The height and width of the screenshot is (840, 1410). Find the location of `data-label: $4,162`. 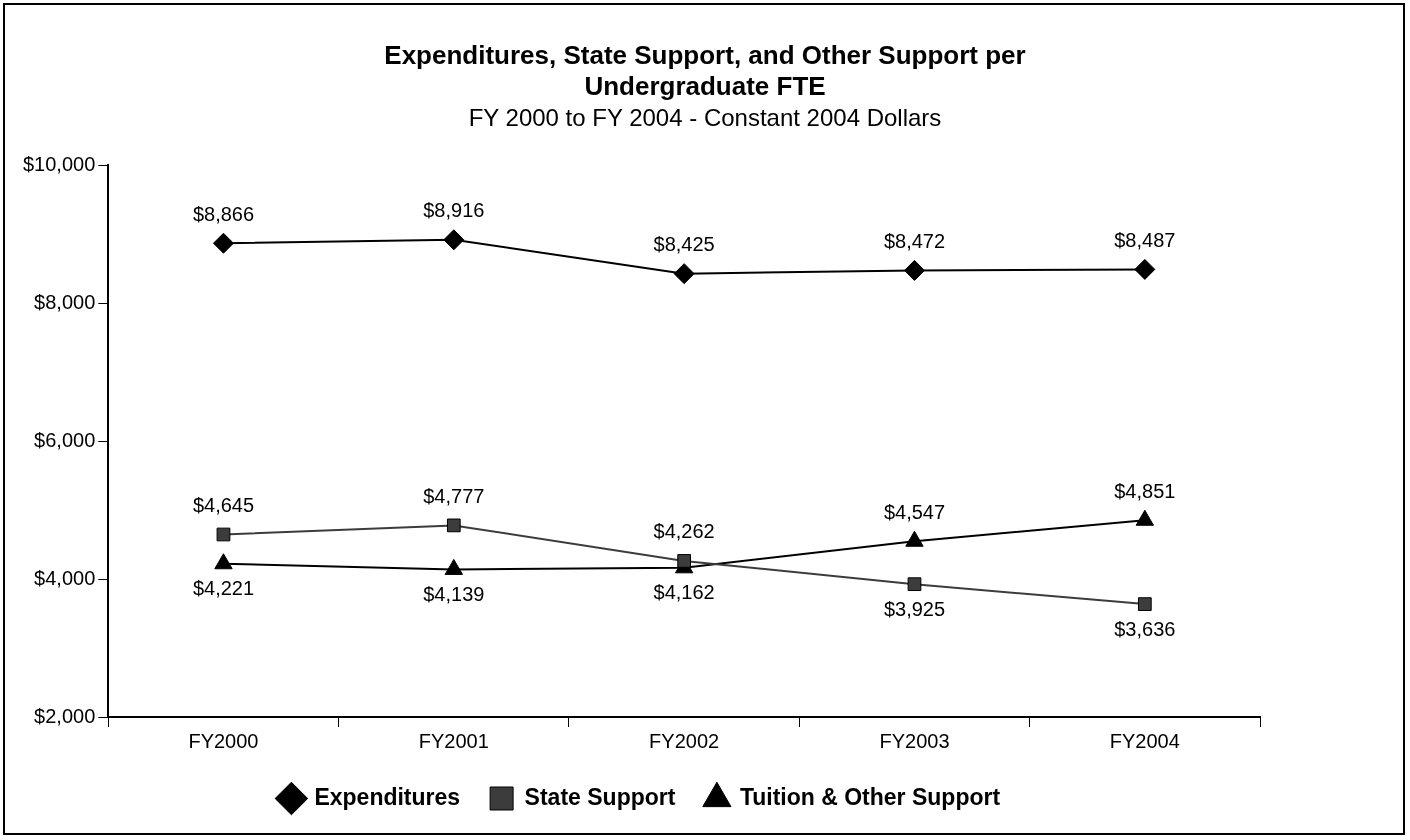

data-label: $4,162 is located at coordinates (684, 592).